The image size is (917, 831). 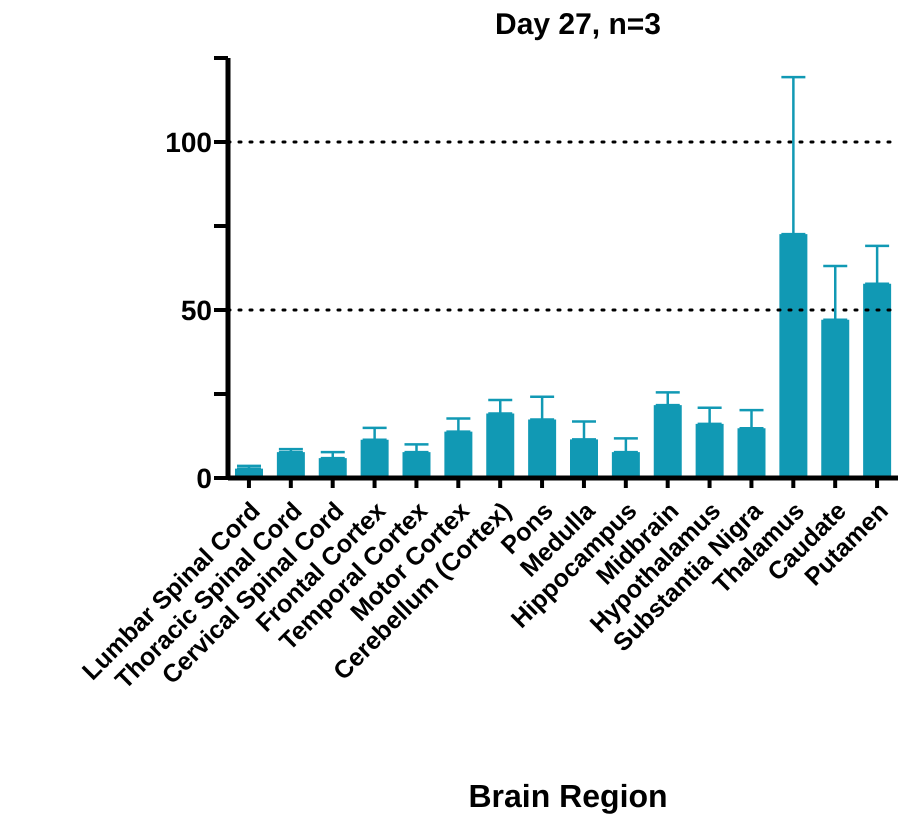 What do you see at coordinates (188, 142) in the screenshot?
I see `y-tick-label: 100` at bounding box center [188, 142].